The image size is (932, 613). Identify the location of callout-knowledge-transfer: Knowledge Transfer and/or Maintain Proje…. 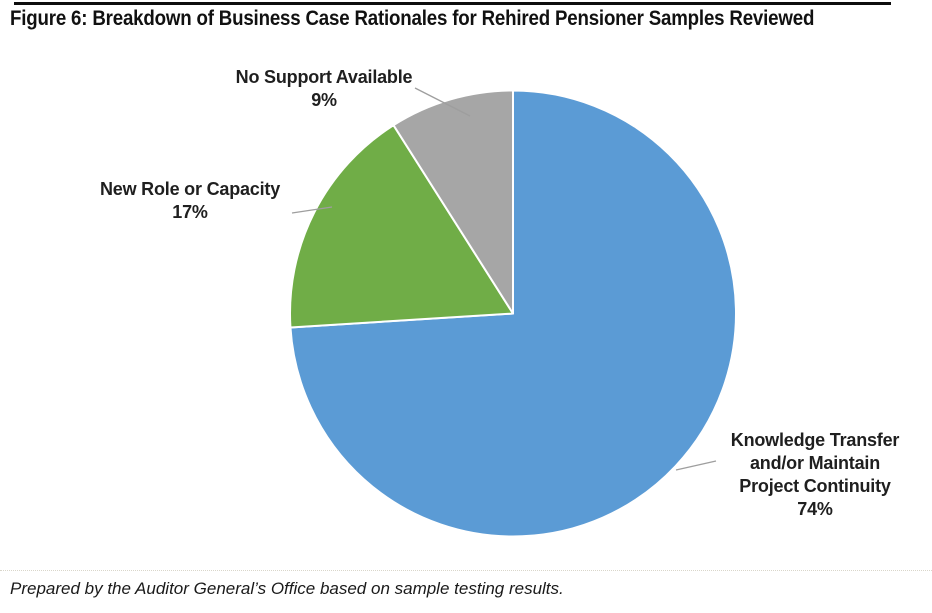
(793, 475).